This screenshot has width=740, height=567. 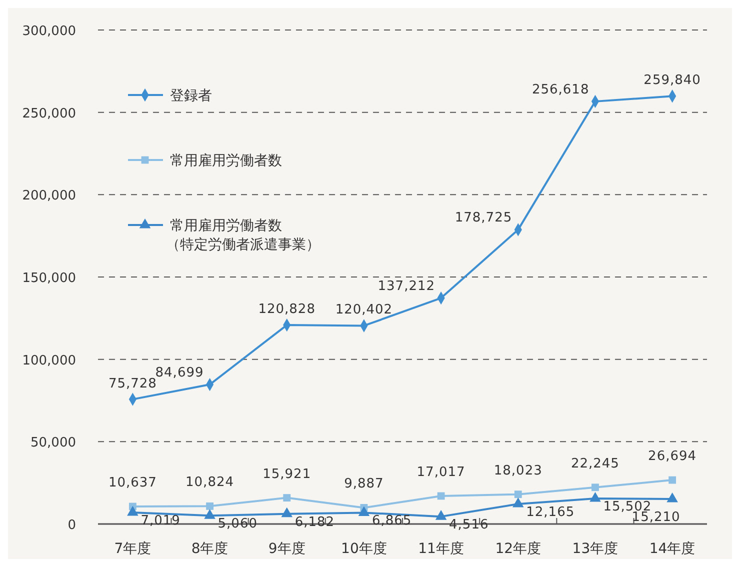 What do you see at coordinates (49, 360) in the screenshot?
I see `y-tick-label: 100,000` at bounding box center [49, 360].